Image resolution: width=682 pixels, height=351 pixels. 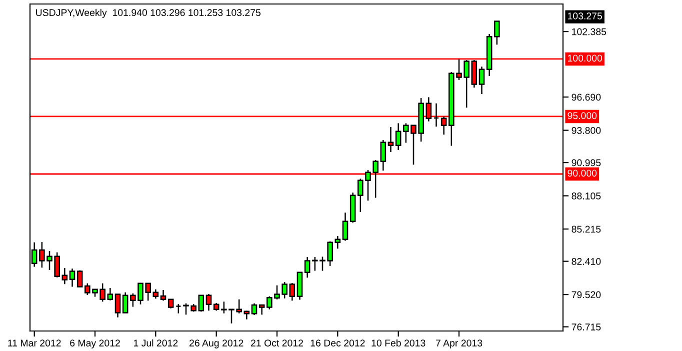 I want to click on chart-title: USDJPY,Weekly 101.940 103.296 101.253 103.275, so click(x=148, y=13).